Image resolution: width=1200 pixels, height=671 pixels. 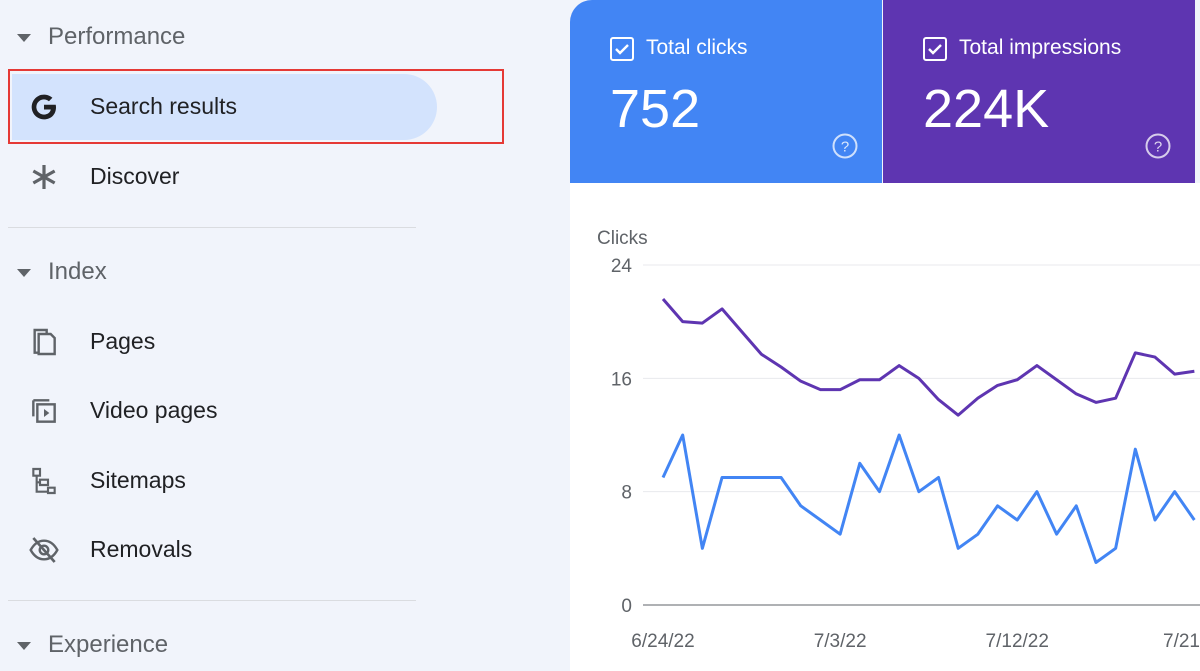 What do you see at coordinates (697, 47) in the screenshot?
I see `card-label: Total clicks` at bounding box center [697, 47].